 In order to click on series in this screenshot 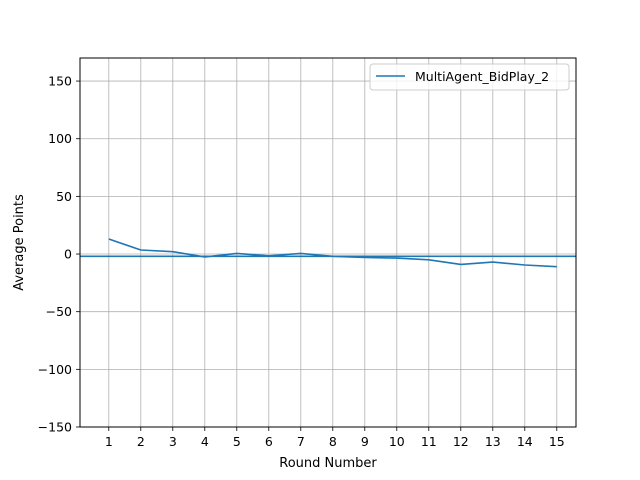, I will do `click(332, 253)`.